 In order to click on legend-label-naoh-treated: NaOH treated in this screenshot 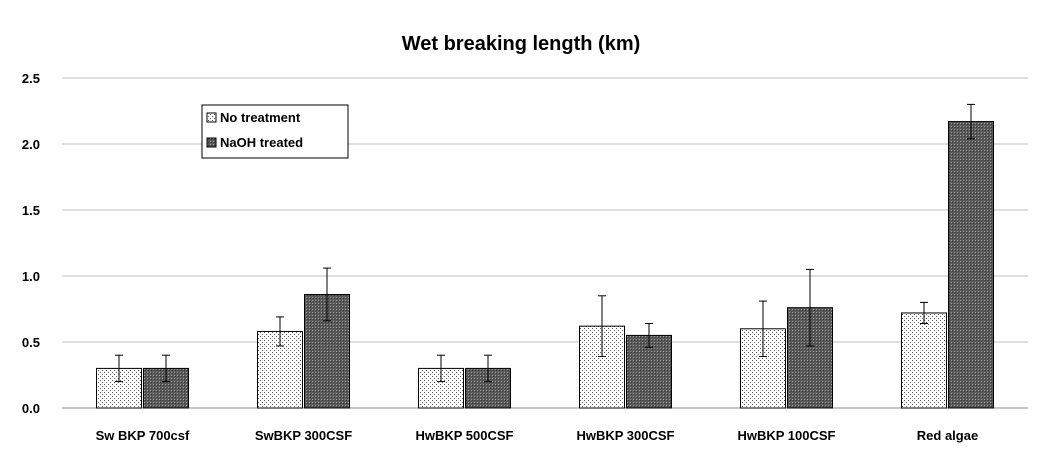, I will do `click(261, 142)`.